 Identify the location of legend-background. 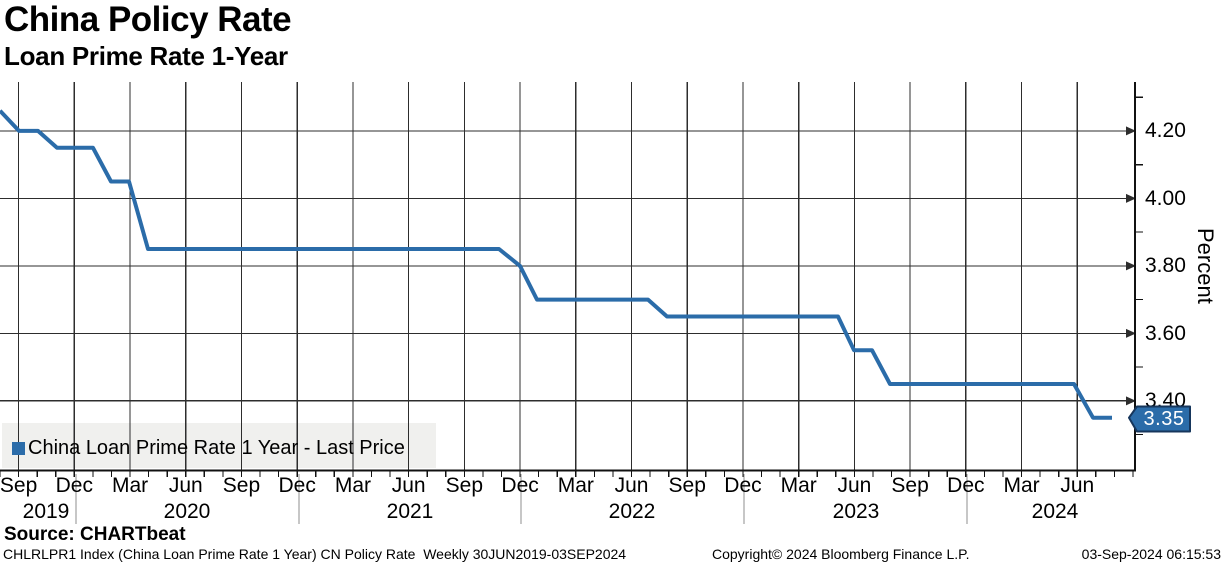
(219, 445).